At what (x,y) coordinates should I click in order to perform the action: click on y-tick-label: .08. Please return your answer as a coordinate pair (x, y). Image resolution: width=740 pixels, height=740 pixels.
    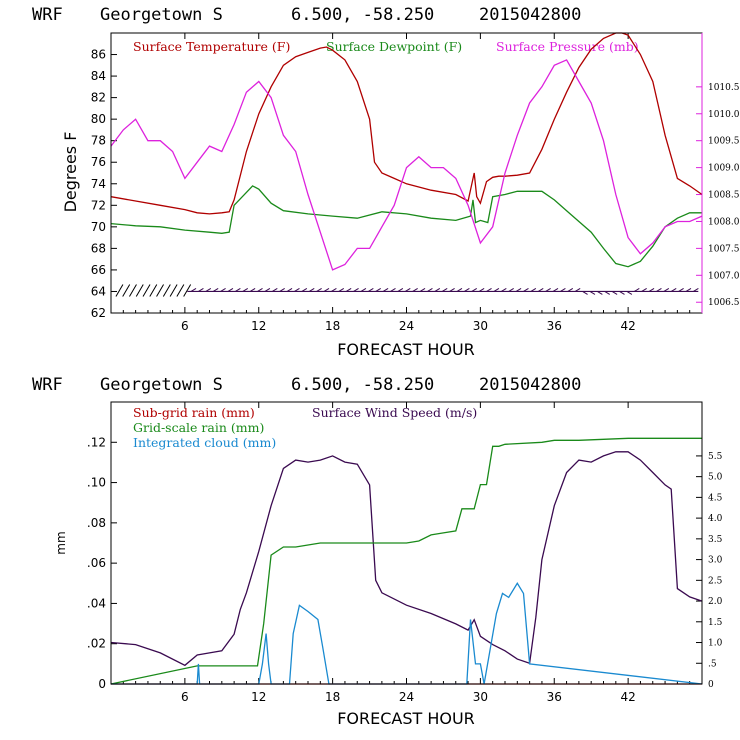
    Looking at the image, I should click on (96, 523).